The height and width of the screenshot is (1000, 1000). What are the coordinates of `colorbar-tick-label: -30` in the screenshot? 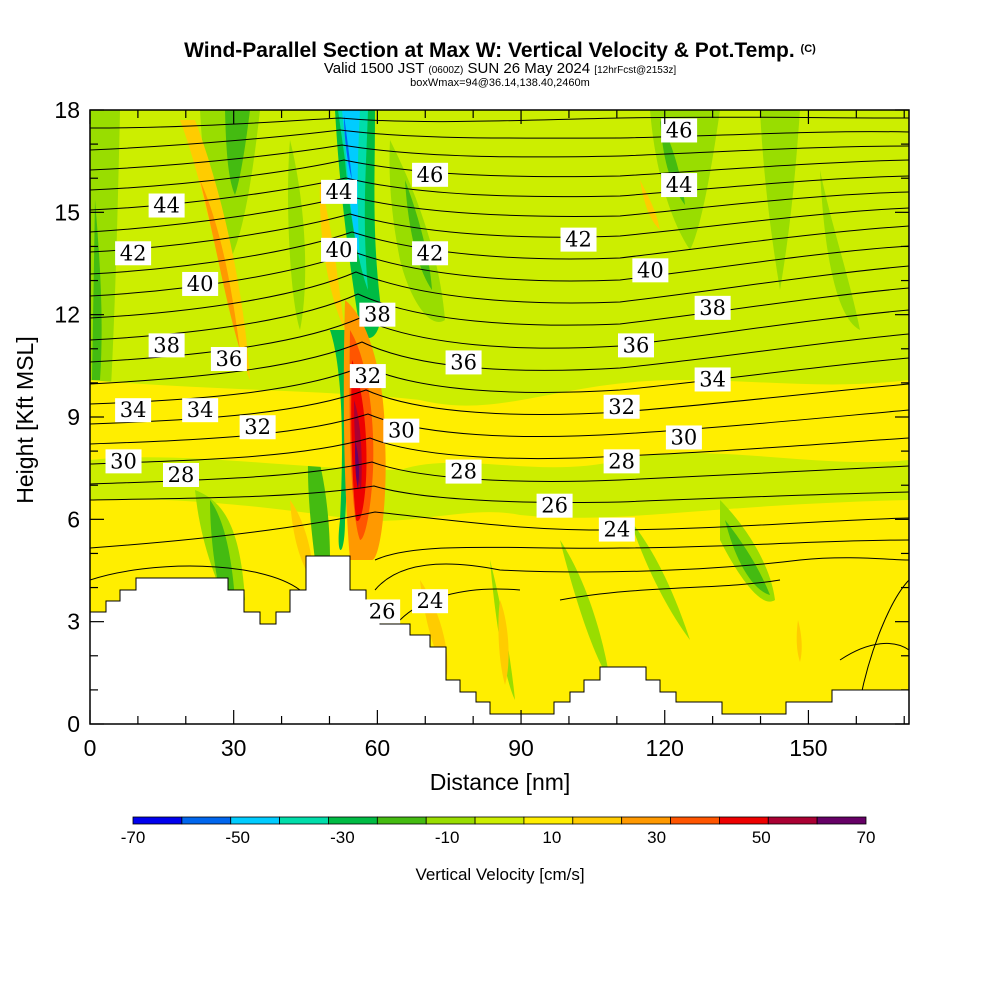 It's located at (342, 837).